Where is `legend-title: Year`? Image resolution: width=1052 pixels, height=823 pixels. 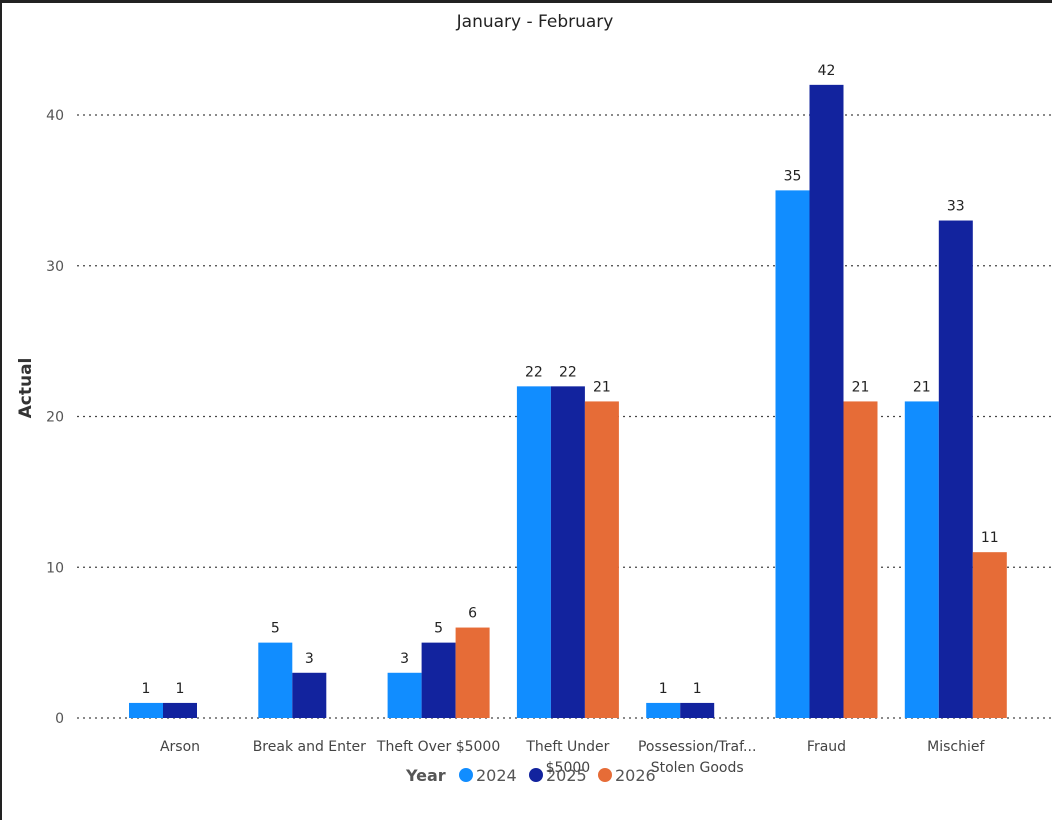 legend-title: Year is located at coordinates (425, 775).